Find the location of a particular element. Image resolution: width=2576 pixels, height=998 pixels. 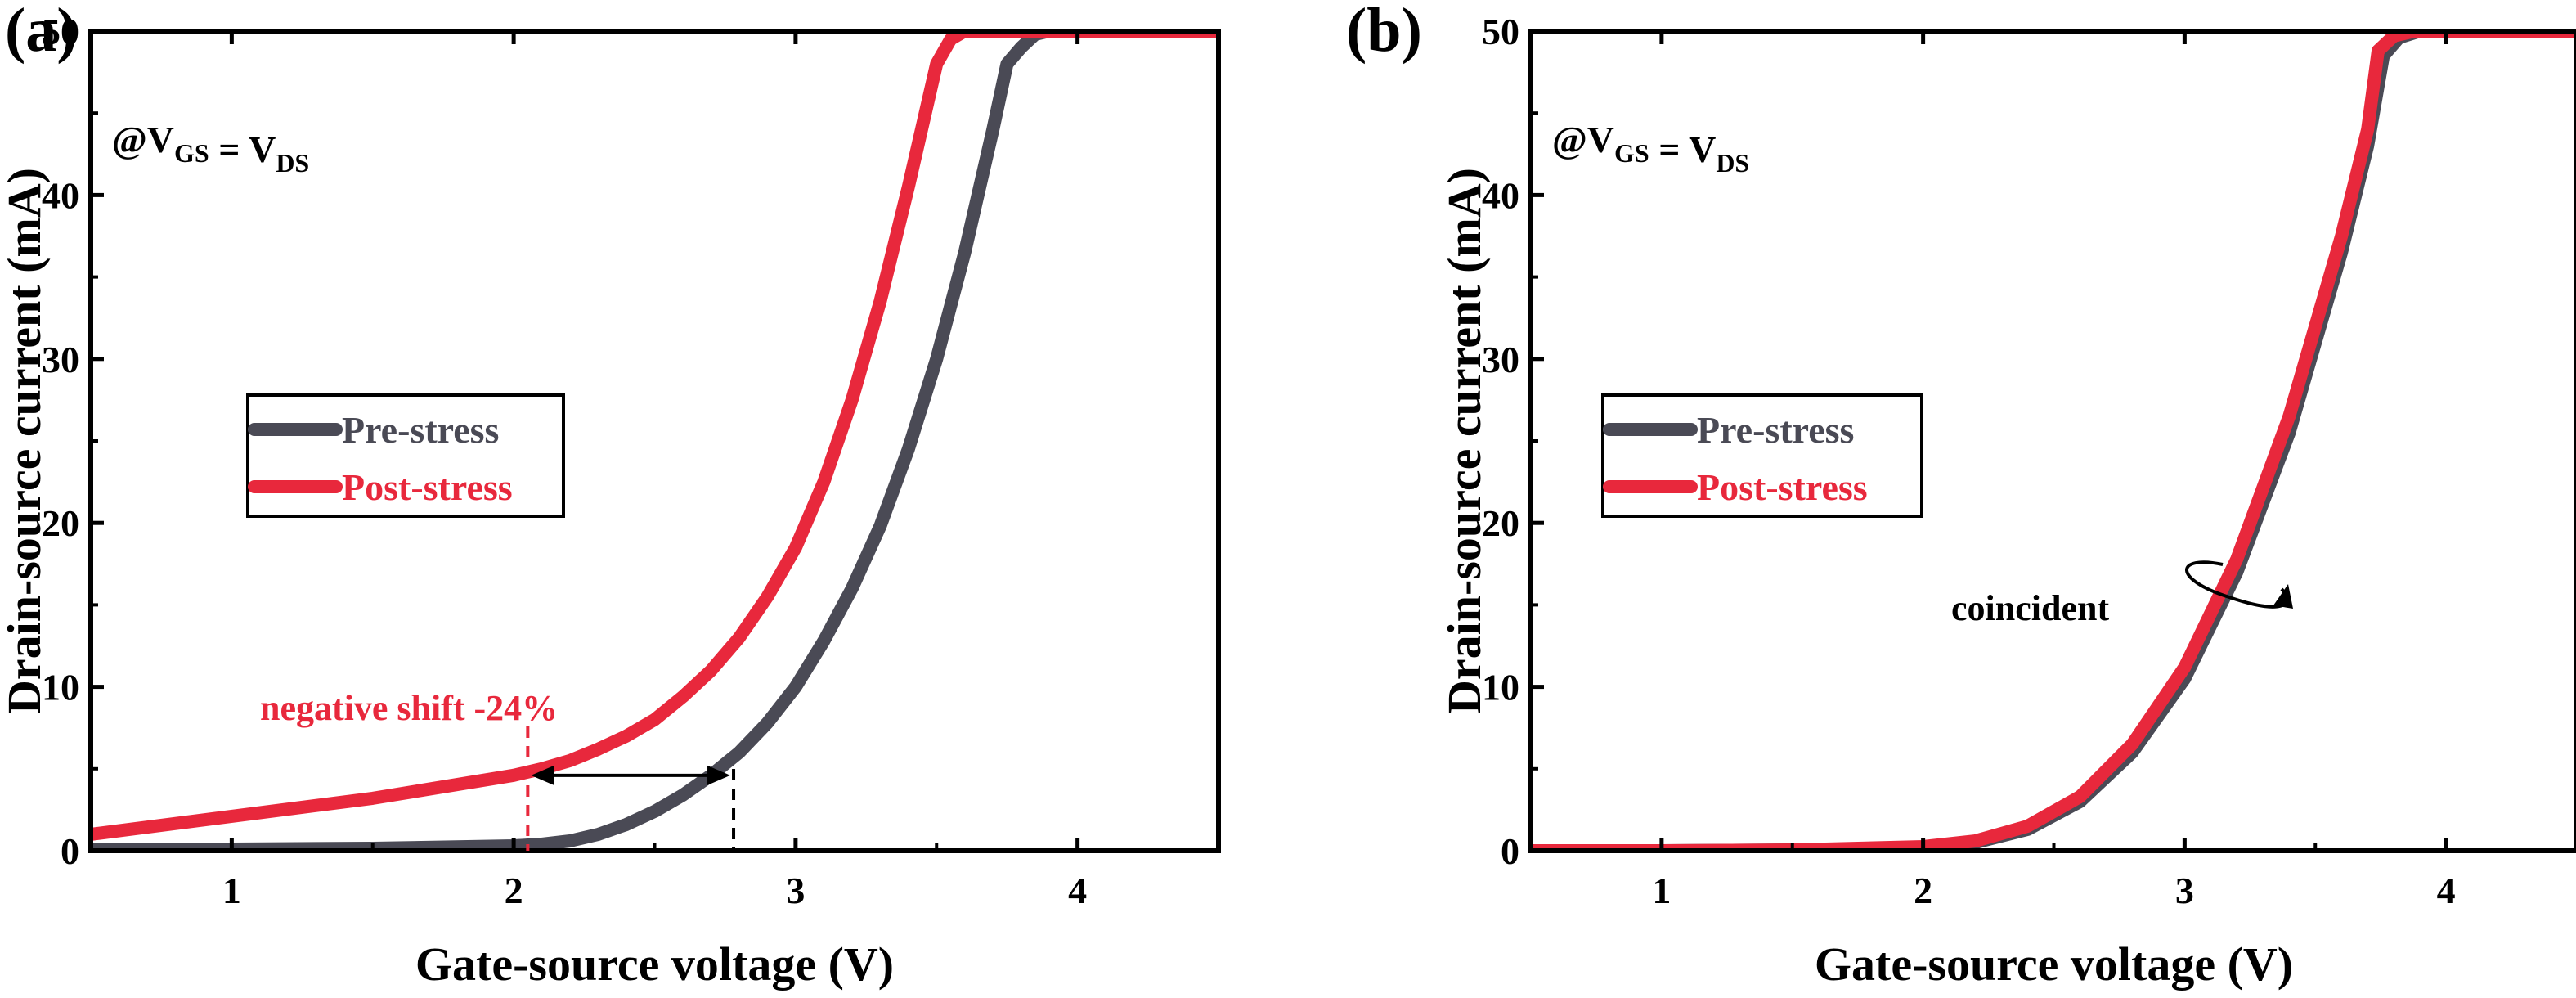

coincident-annotation: coincident is located at coordinates (2030, 608).